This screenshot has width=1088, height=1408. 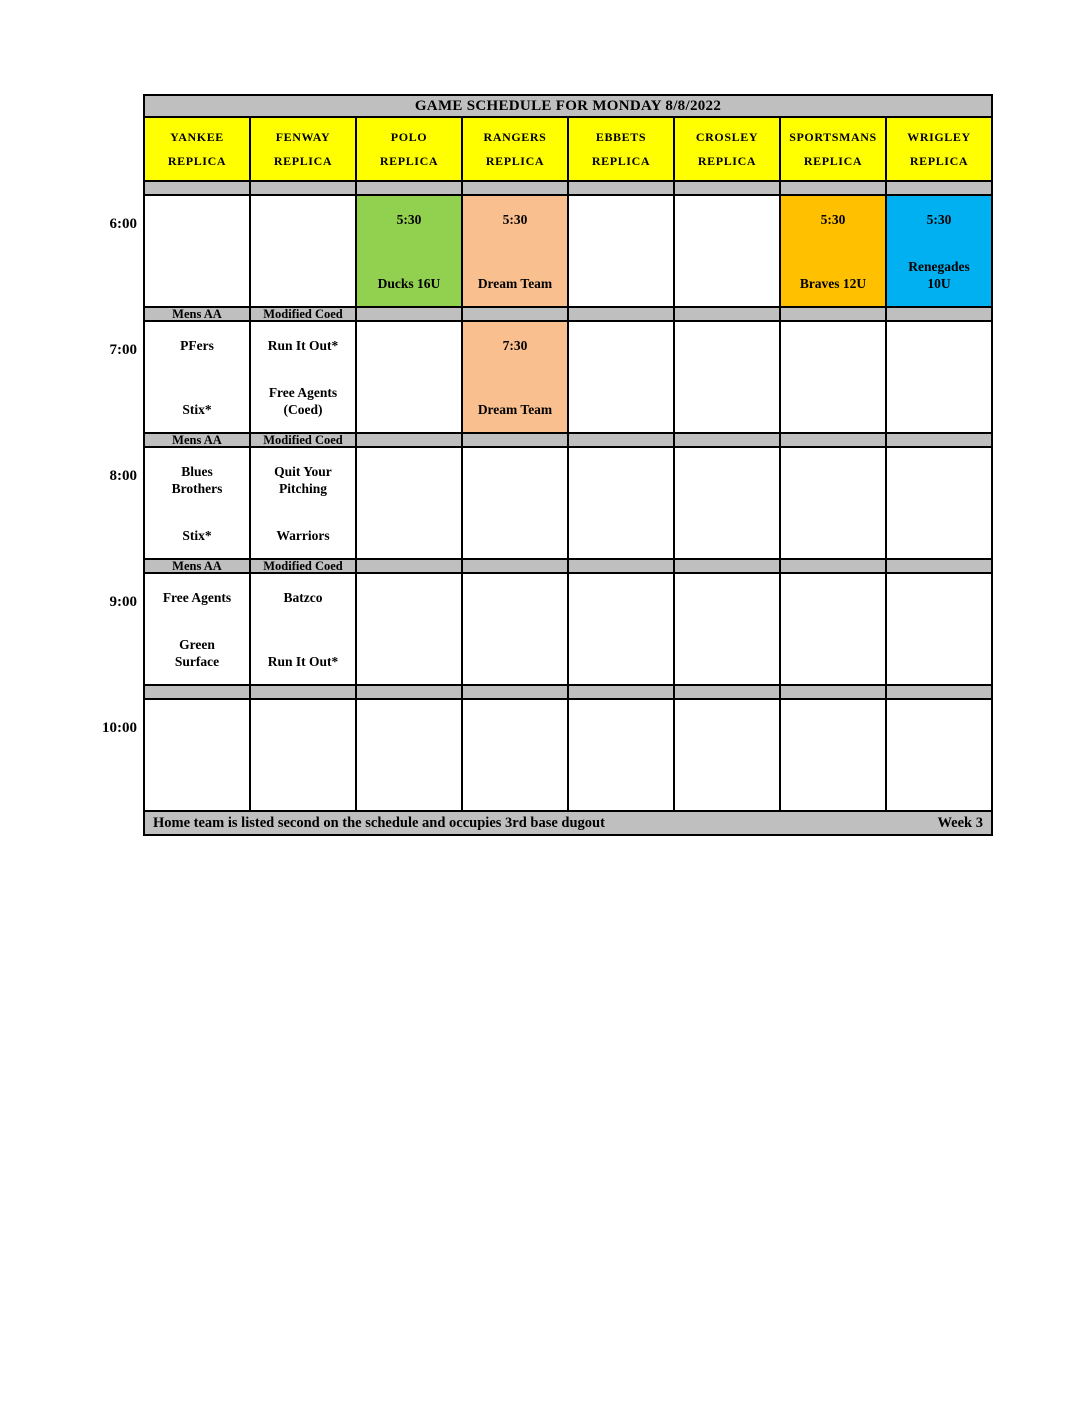 I want to click on field-header-crosley: CROSLEY REPLICA, so click(x=727, y=149).